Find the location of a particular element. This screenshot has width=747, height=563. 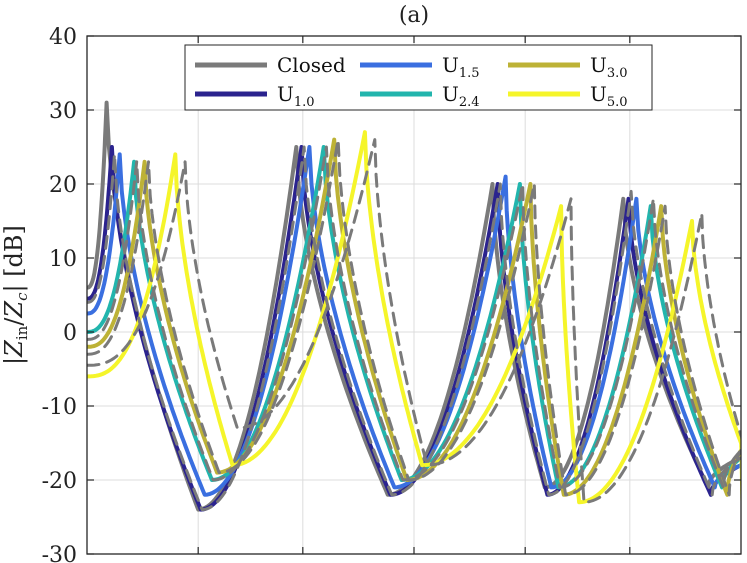

legend: Closed U1.5 U3.0 U1.0 U2.4 U5.0 is located at coordinates (418, 77).